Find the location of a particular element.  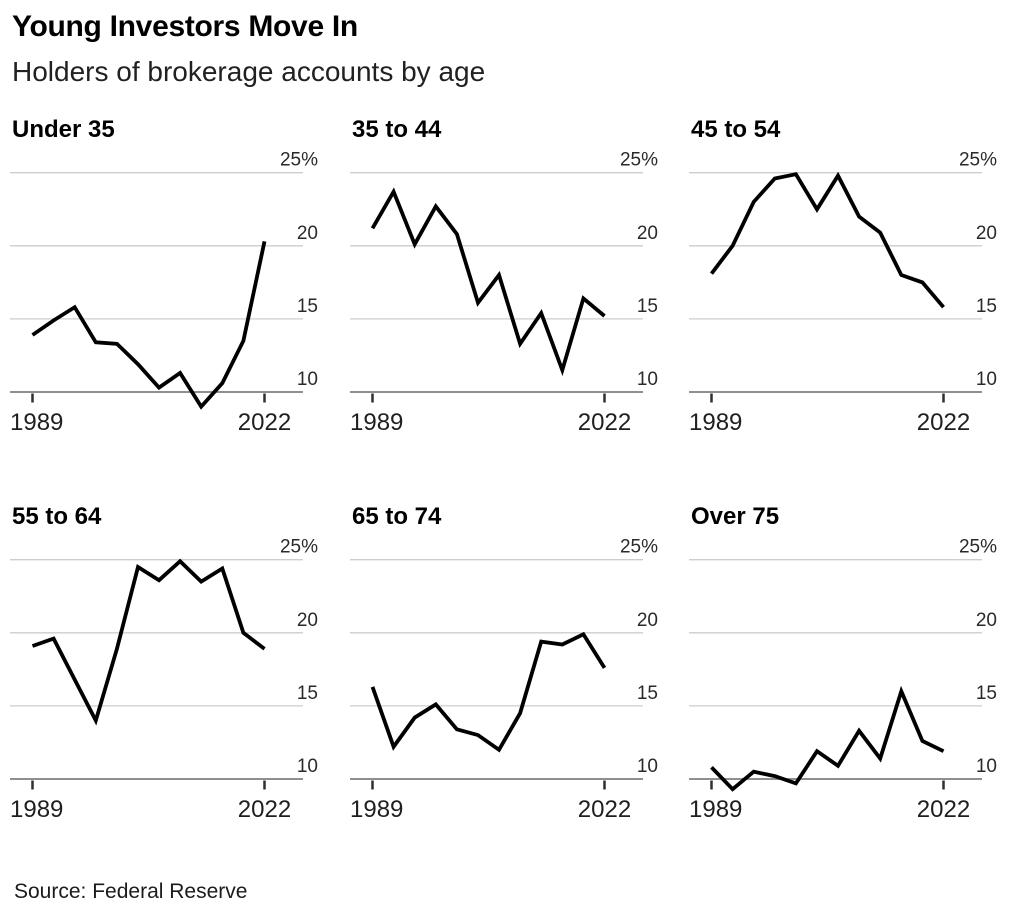

source-note: Source: Federal Reserve is located at coordinates (131, 891).